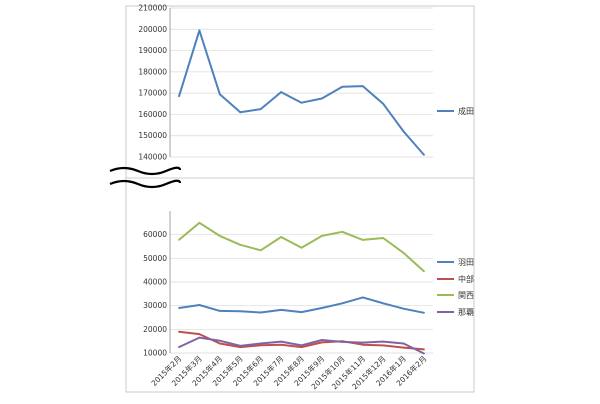 The height and width of the screenshot is (404, 600). Describe the element at coordinates (466, 295) in the screenshot. I see `legend-label: 関西` at that location.